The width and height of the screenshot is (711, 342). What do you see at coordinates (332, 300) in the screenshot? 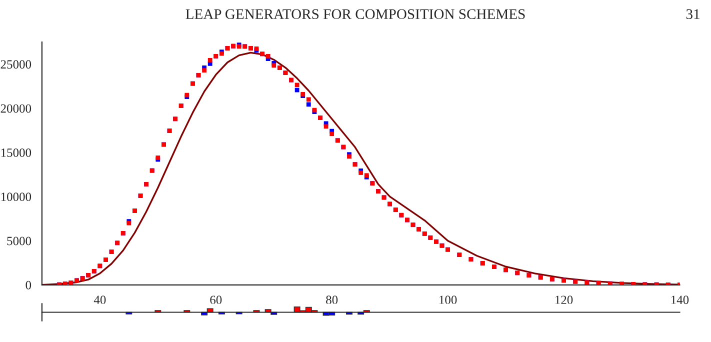
I see `x-tick-label: 80` at bounding box center [332, 300].